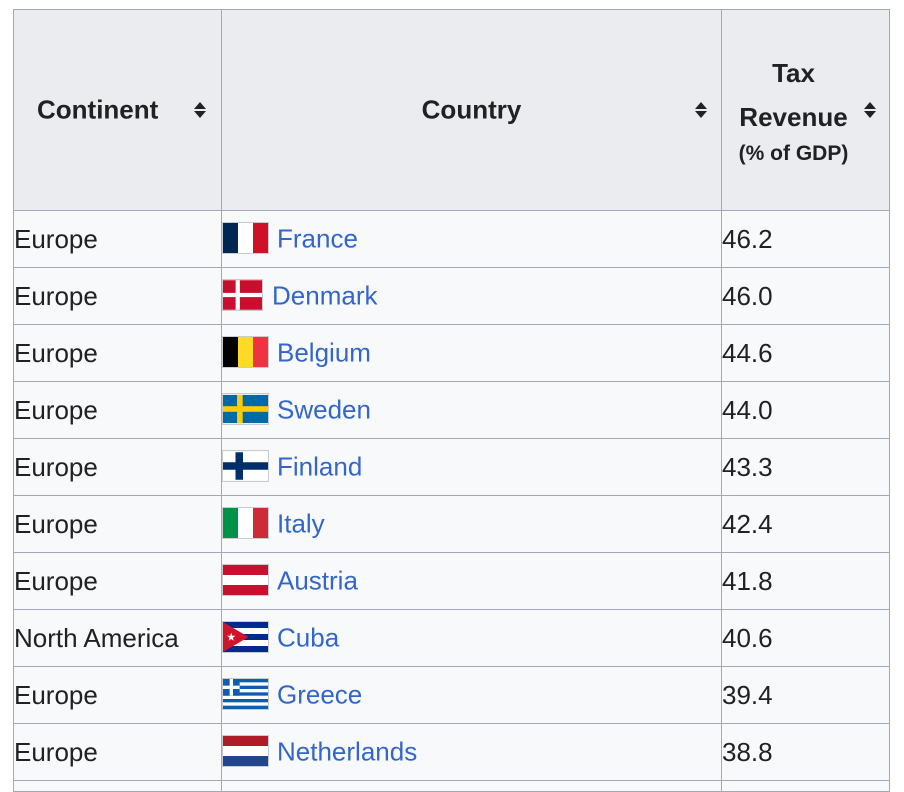 The height and width of the screenshot is (792, 904). Describe the element at coordinates (471, 695) in the screenshot. I see `country-cell: Greece` at that location.